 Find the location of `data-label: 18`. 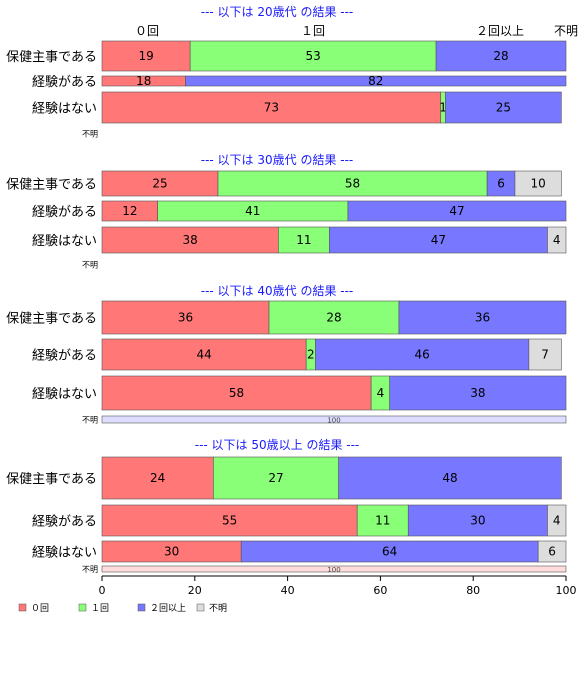

data-label: 18 is located at coordinates (143, 81).